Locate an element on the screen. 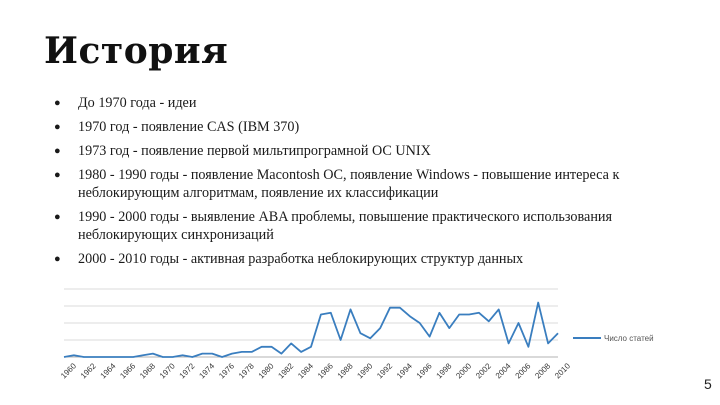  x-tick-label: 1964 is located at coordinates (108, 370).